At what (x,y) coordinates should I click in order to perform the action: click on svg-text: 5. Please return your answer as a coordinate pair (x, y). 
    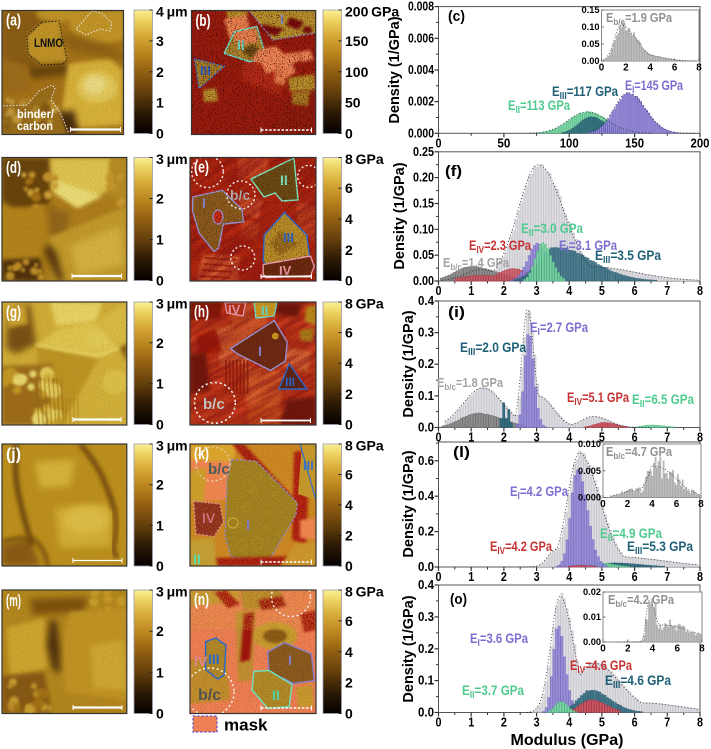
    Looking at the image, I should click on (602, 722).